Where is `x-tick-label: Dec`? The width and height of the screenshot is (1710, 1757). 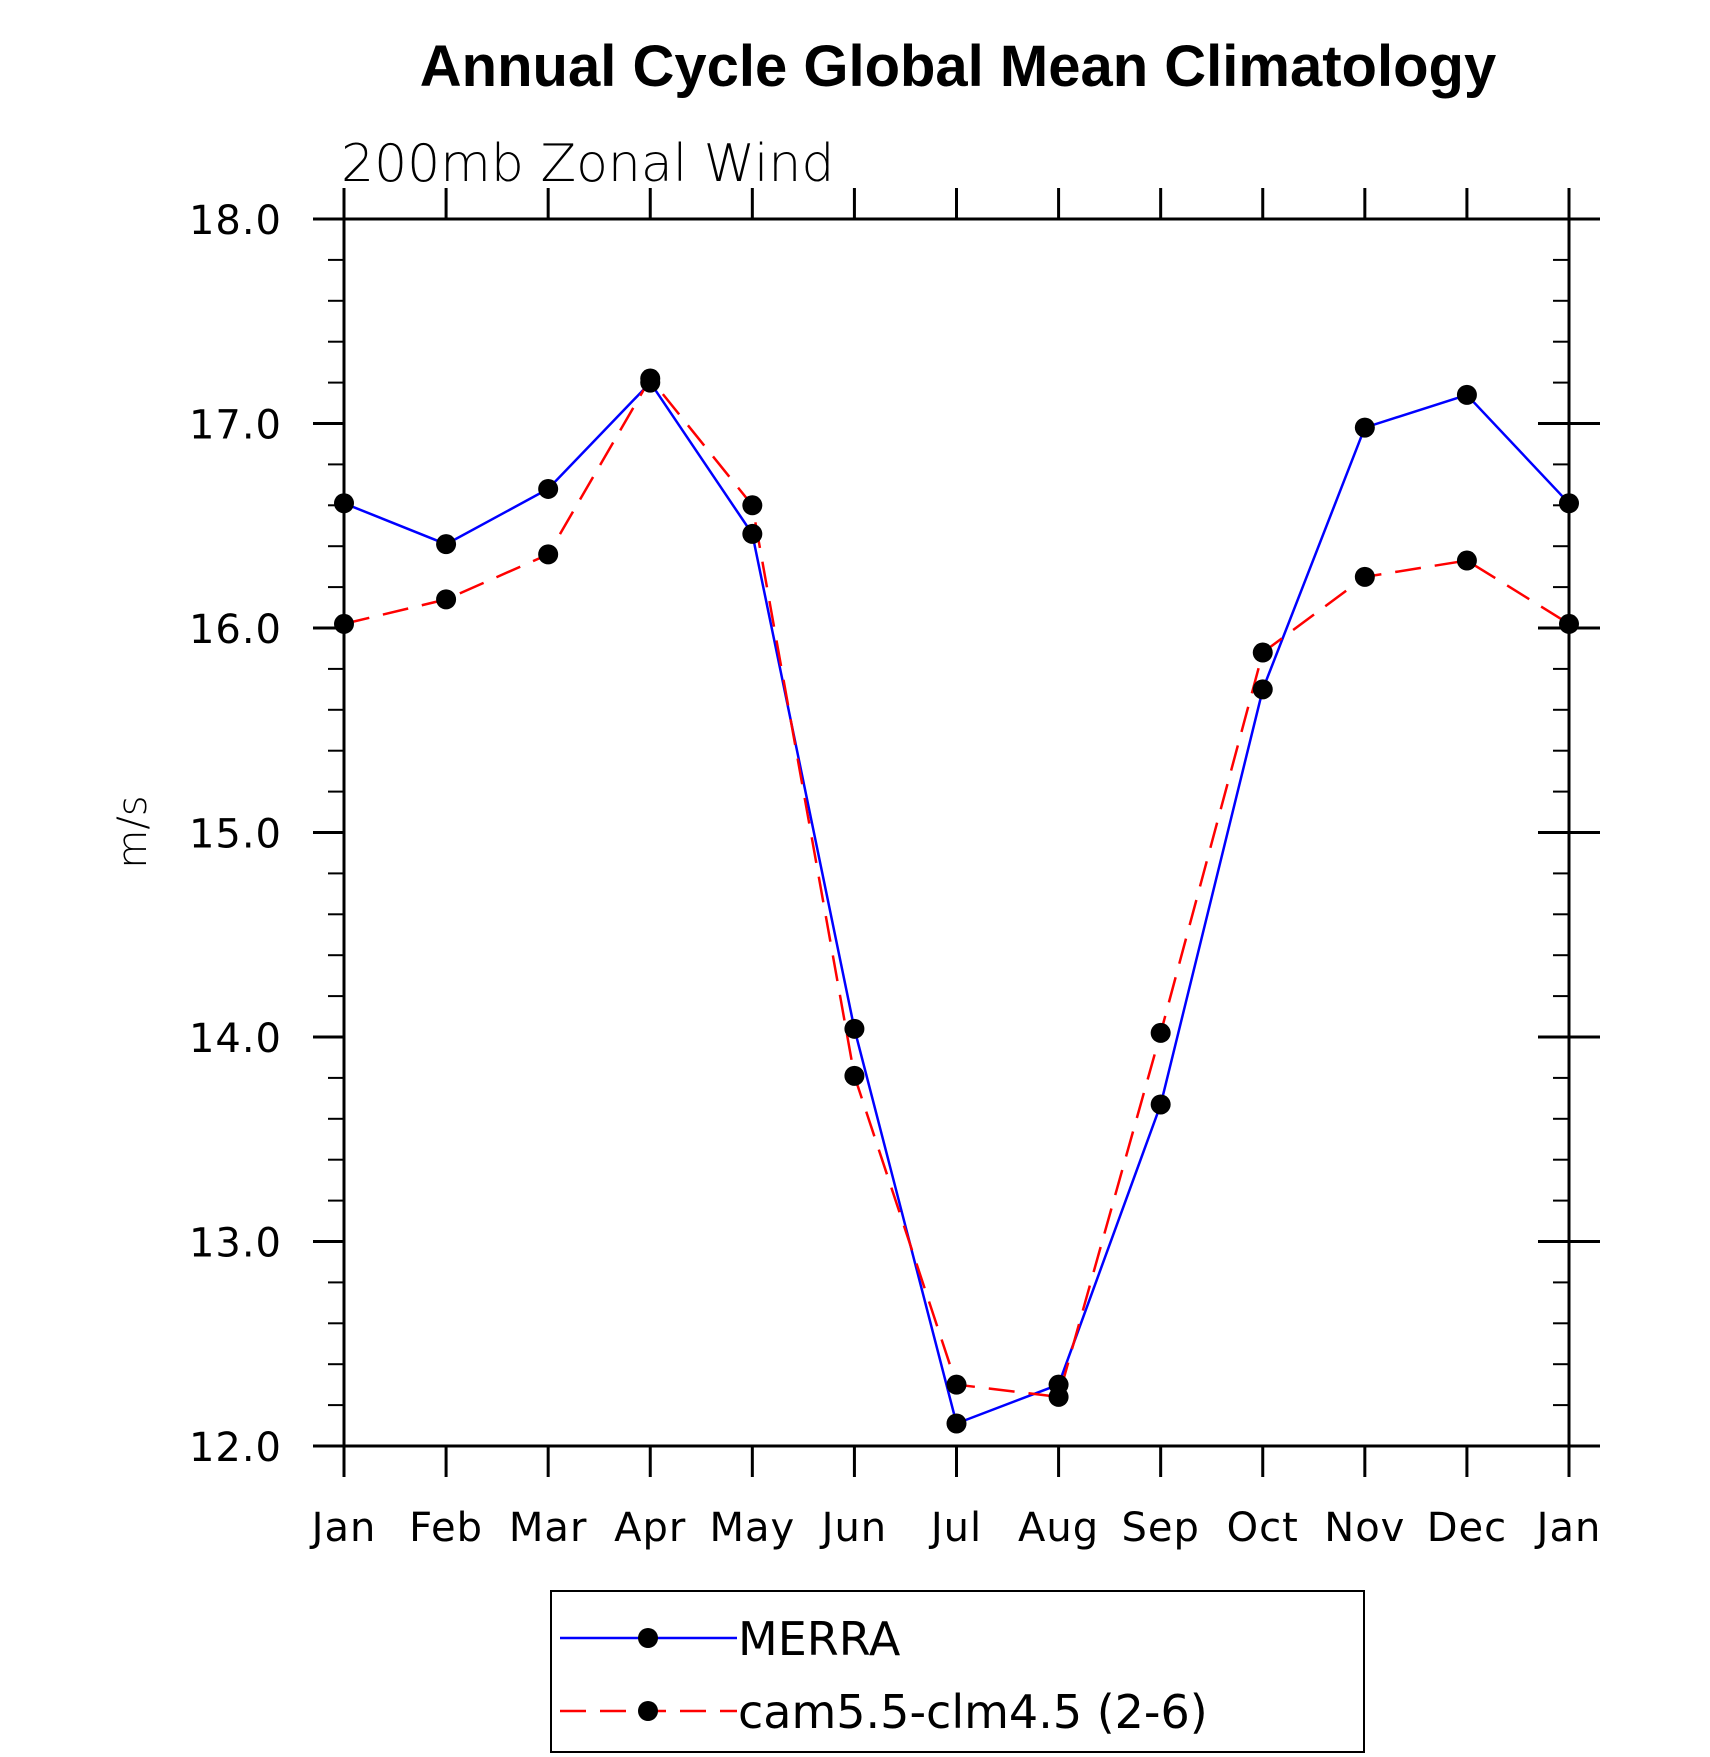 x-tick-label: Dec is located at coordinates (1467, 1528).